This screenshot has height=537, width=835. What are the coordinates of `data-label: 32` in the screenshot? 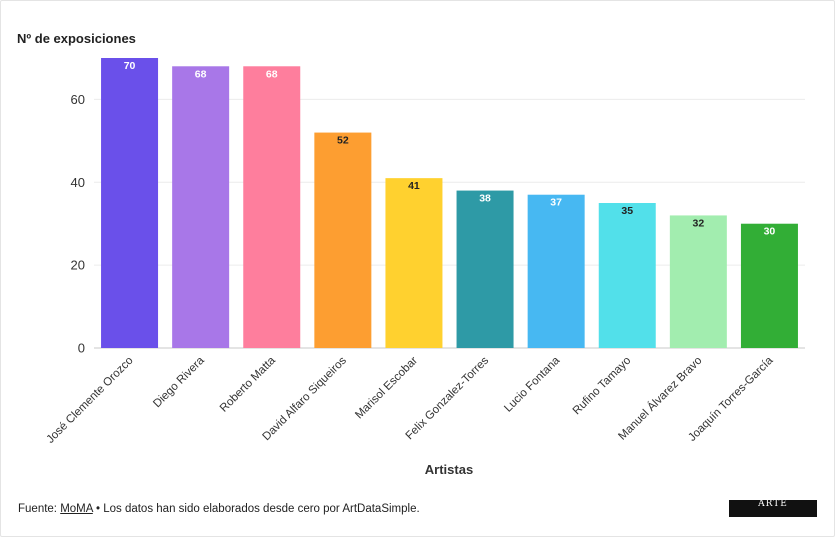 It's located at (699, 223).